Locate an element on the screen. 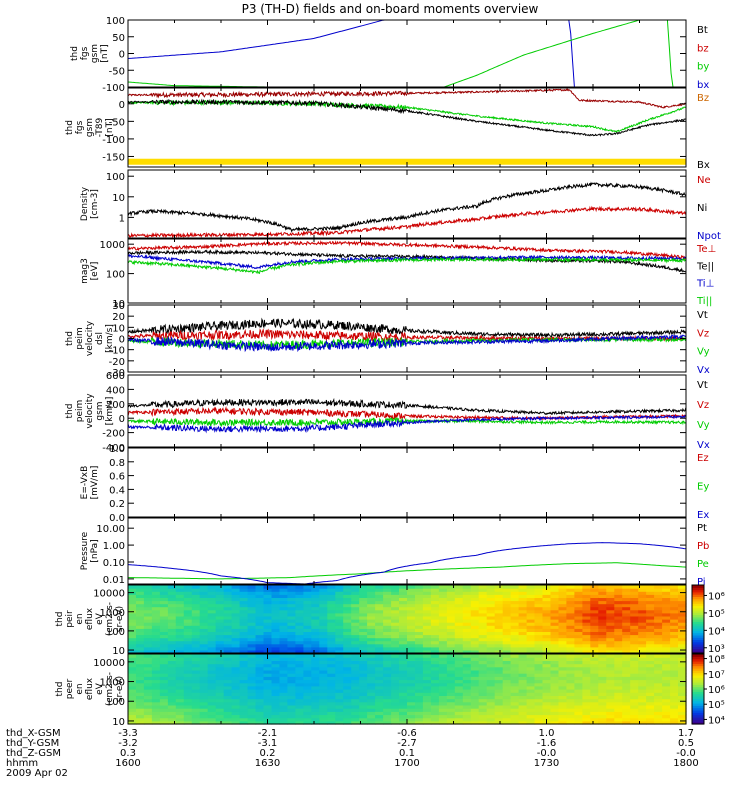 Image resolution: width=750 pixels, height=800 pixels. peir-ylabel-line: (cm2-s- is located at coordinates (110, 619).